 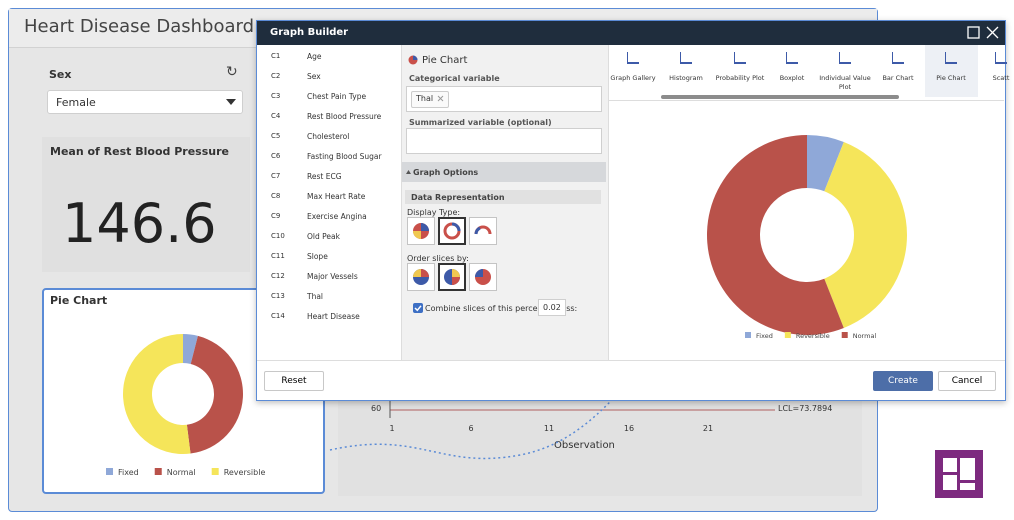 I want to click on column-name: Exercise Angina, so click(x=337, y=216).